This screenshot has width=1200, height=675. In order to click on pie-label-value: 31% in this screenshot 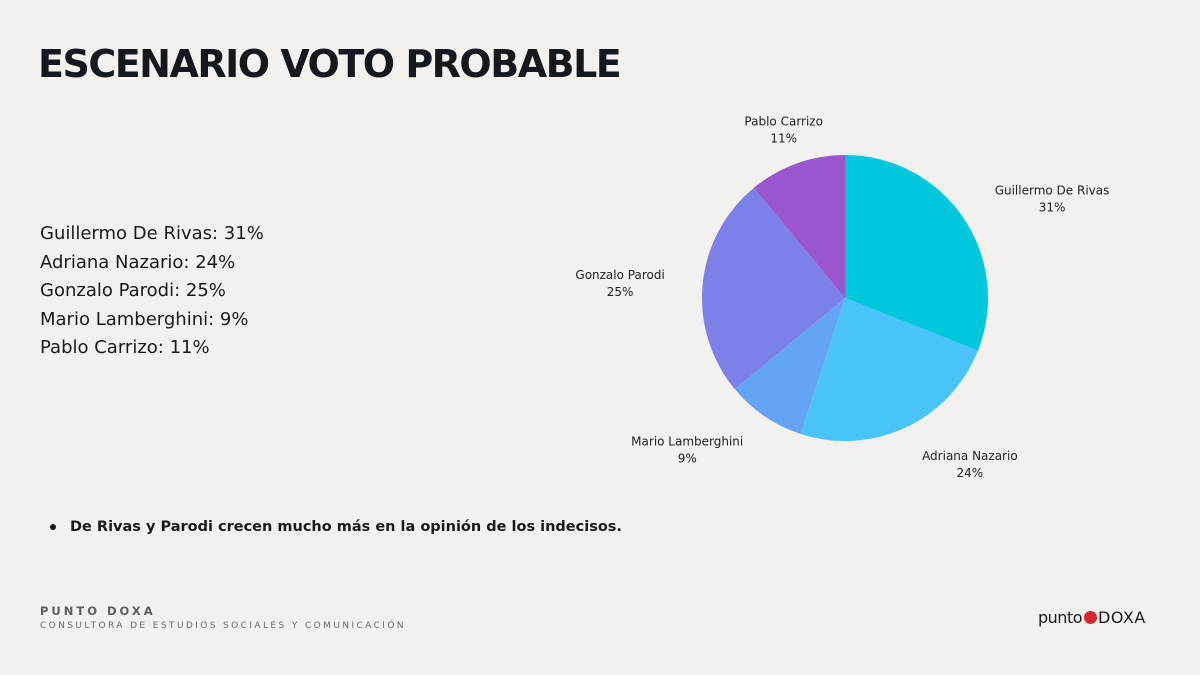, I will do `click(1052, 207)`.